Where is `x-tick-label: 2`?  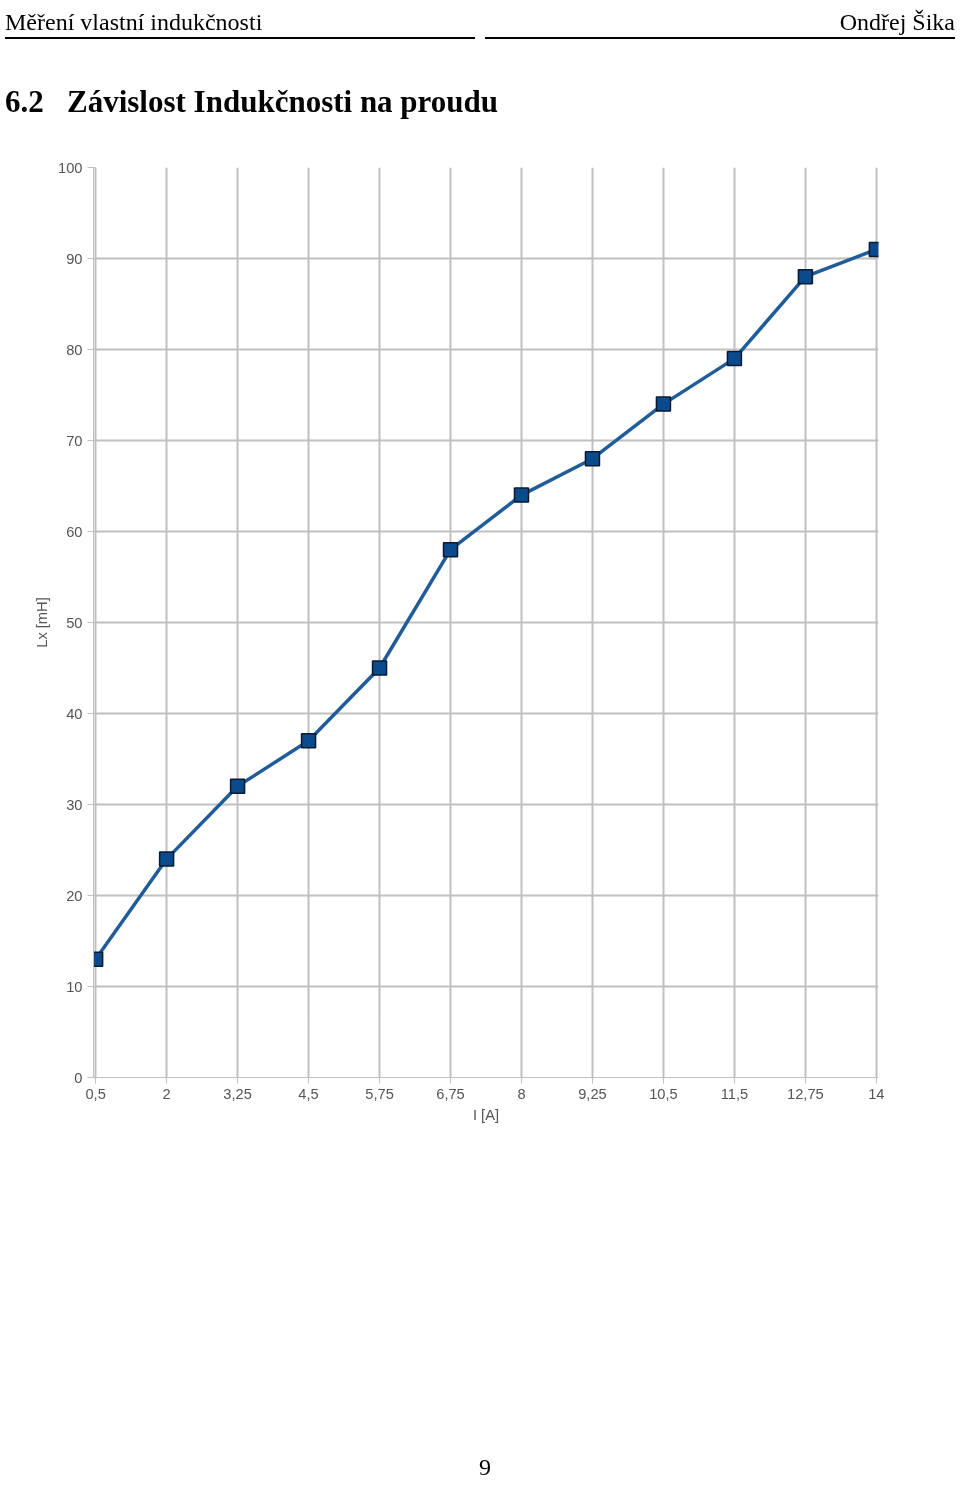
x-tick-label: 2 is located at coordinates (166, 1093).